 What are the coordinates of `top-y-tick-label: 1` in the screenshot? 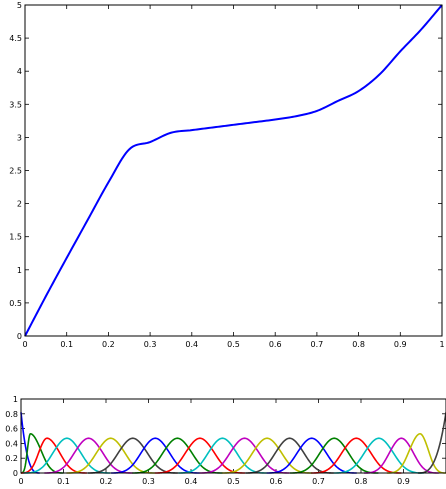 It's located at (19, 270).